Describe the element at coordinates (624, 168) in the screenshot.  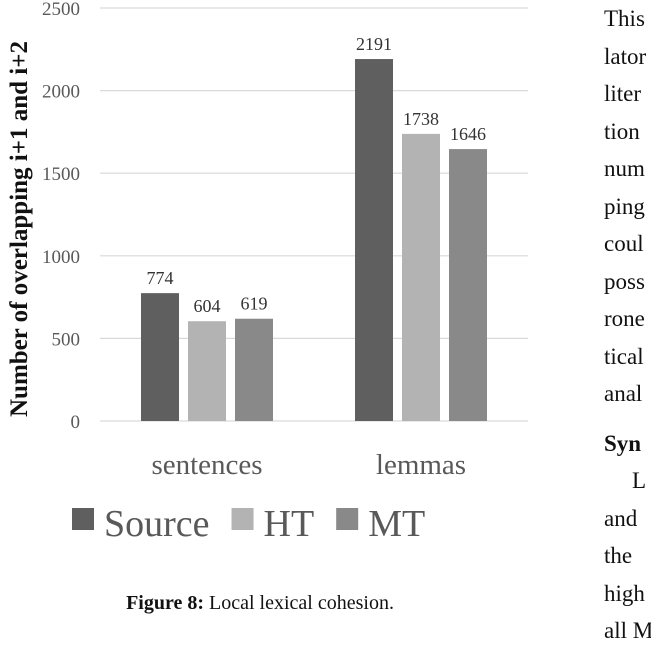
I see `side-line: num` at that location.